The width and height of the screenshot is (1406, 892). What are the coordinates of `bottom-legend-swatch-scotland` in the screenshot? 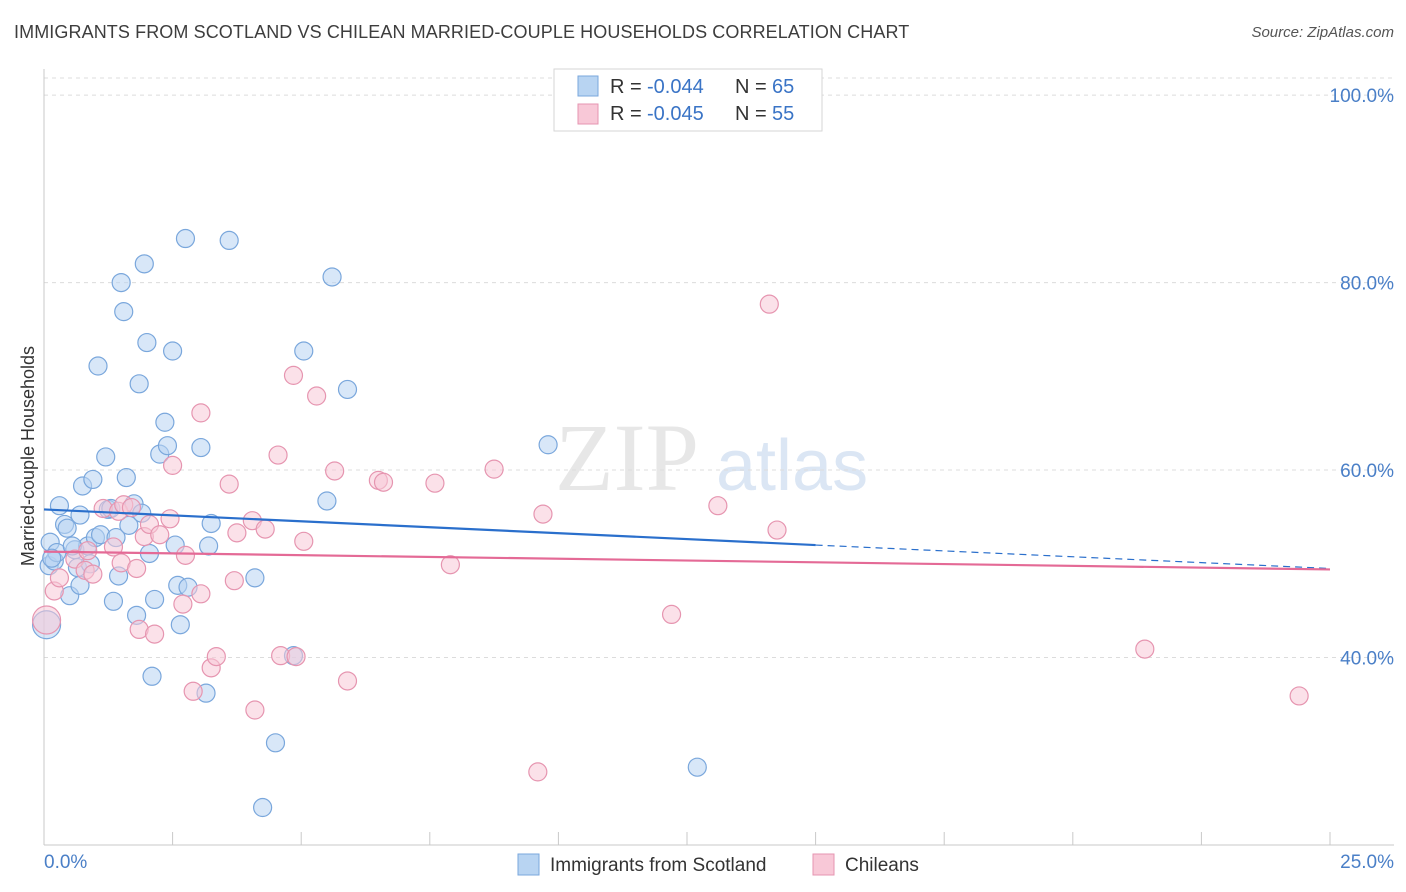 It's located at (528, 864).